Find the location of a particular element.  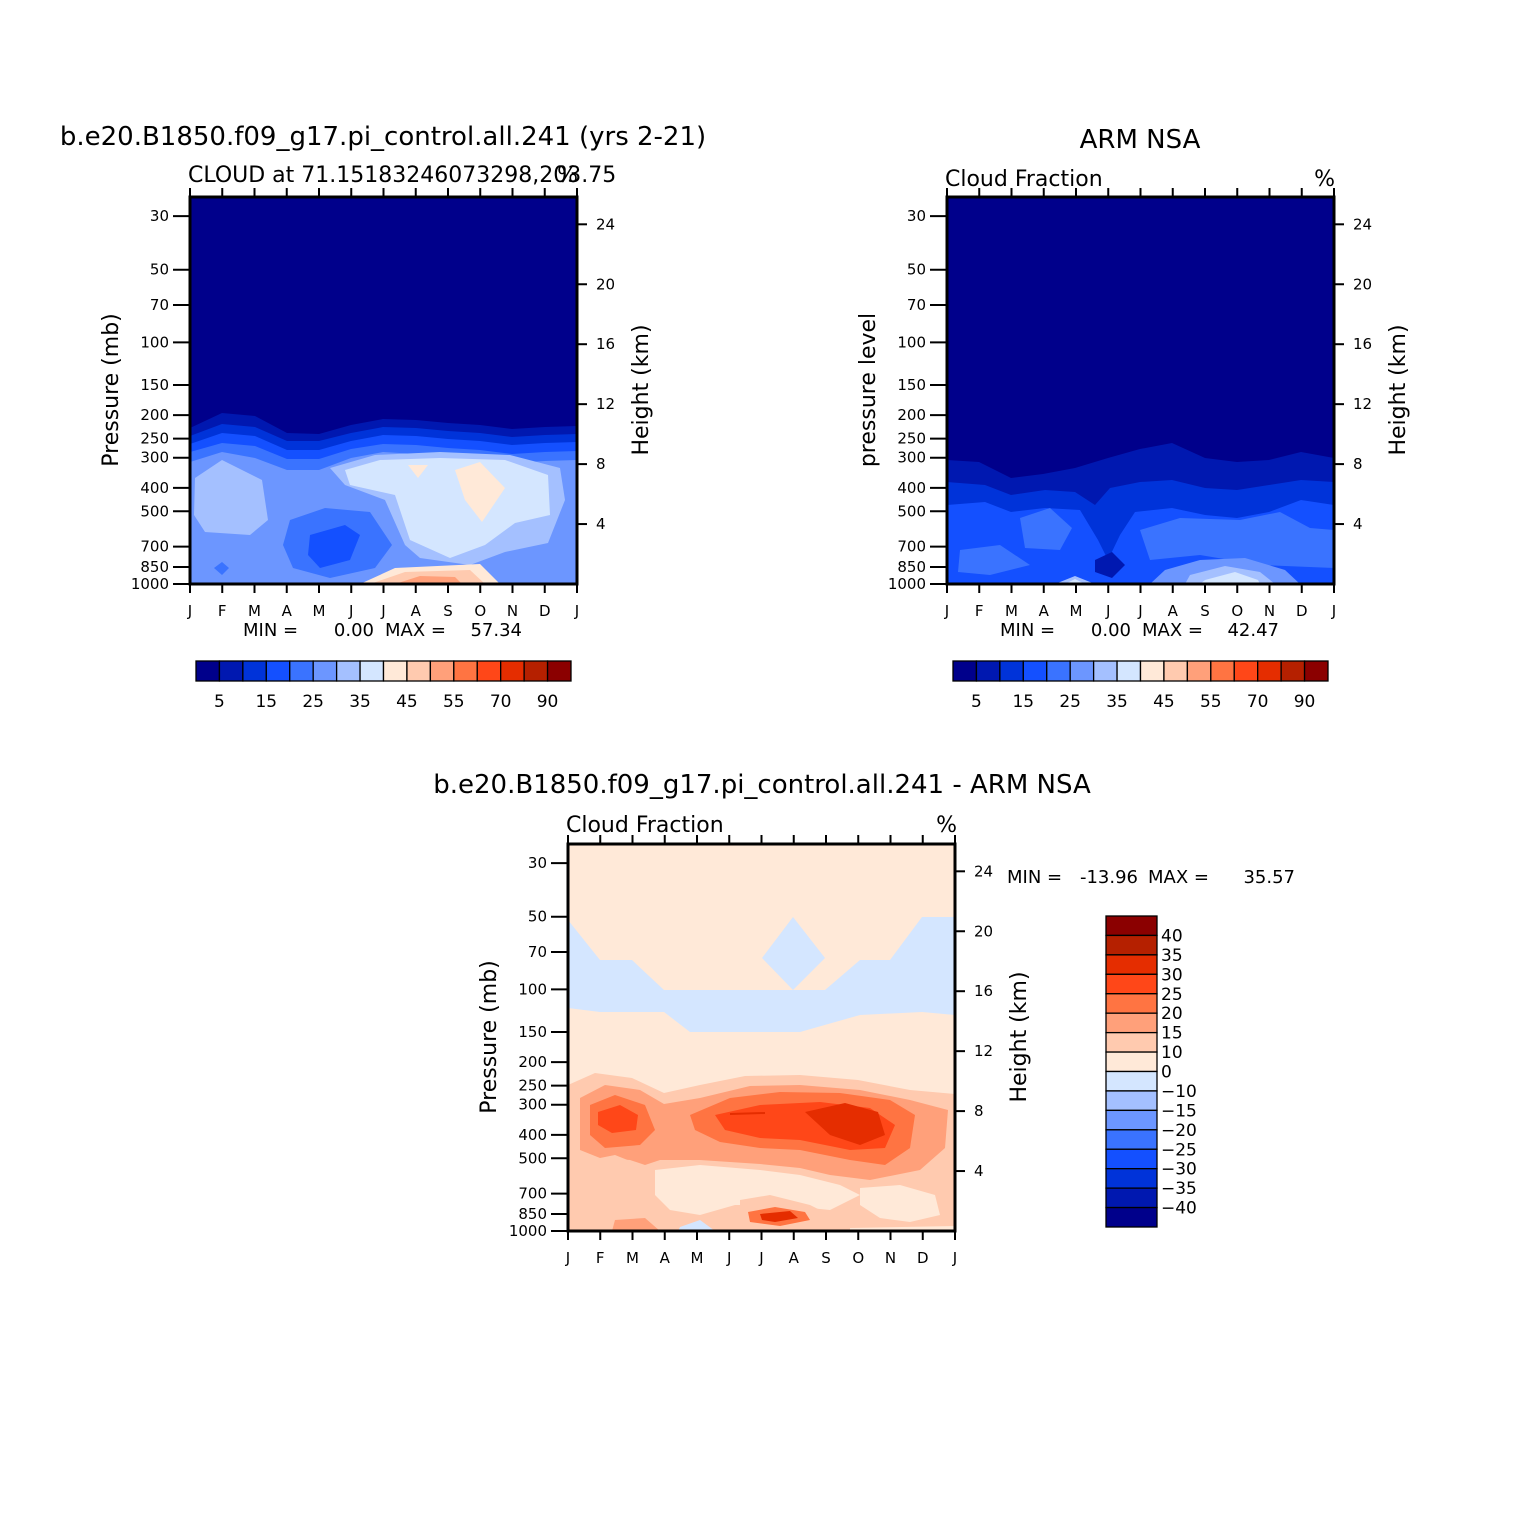

colorbar-label: 20 is located at coordinates (1172, 1014).